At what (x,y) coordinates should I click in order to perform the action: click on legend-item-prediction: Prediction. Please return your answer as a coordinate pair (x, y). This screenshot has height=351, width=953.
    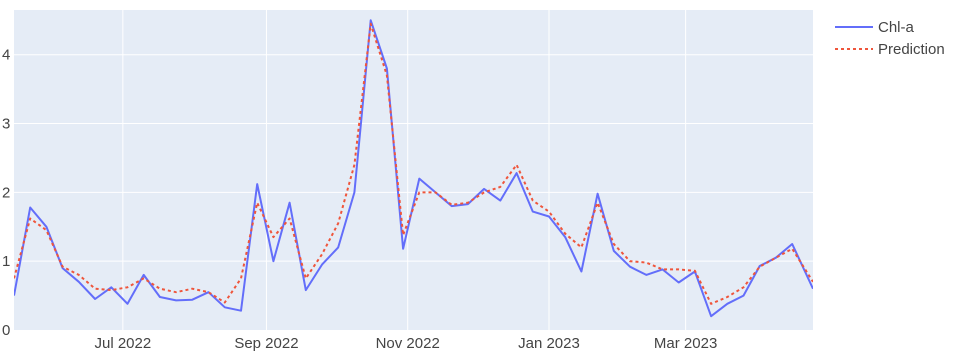
    Looking at the image, I should click on (890, 49).